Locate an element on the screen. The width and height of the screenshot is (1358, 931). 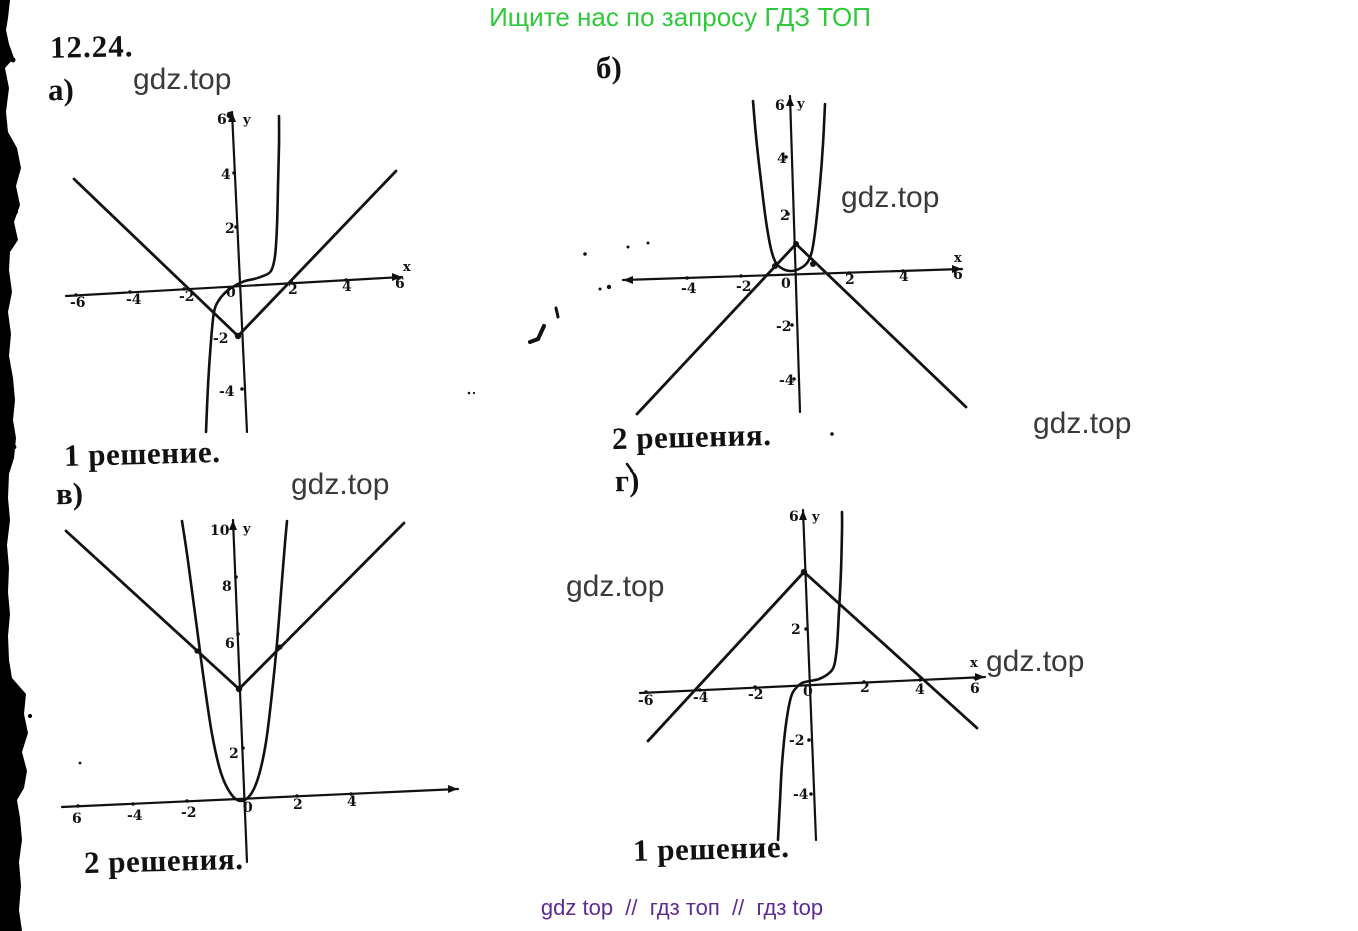
promo-header: Ищите нас по запросу ГДЗ ТОП is located at coordinates (680, 17).